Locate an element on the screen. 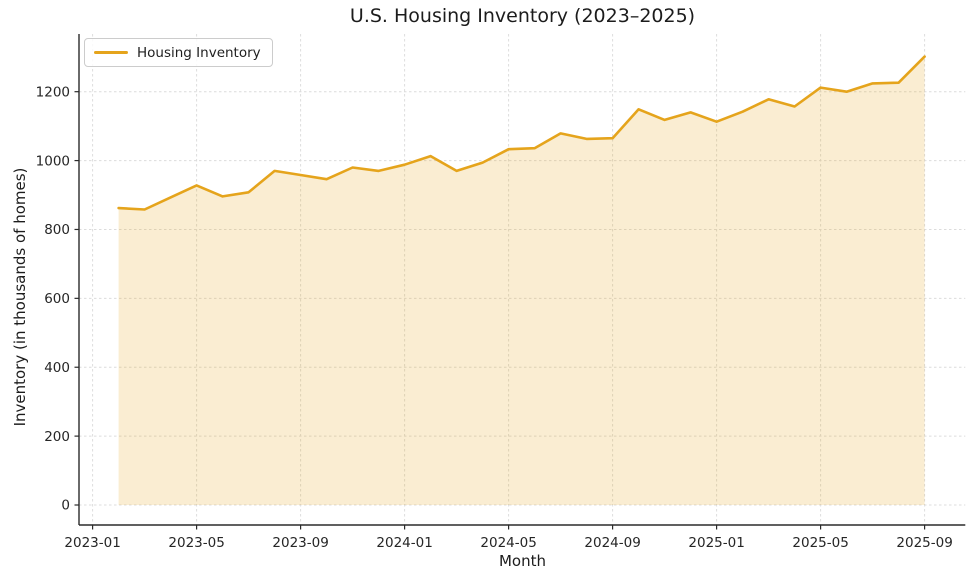 This screenshot has height=581, width=975. y-tick-label: 600 is located at coordinates (57, 299).